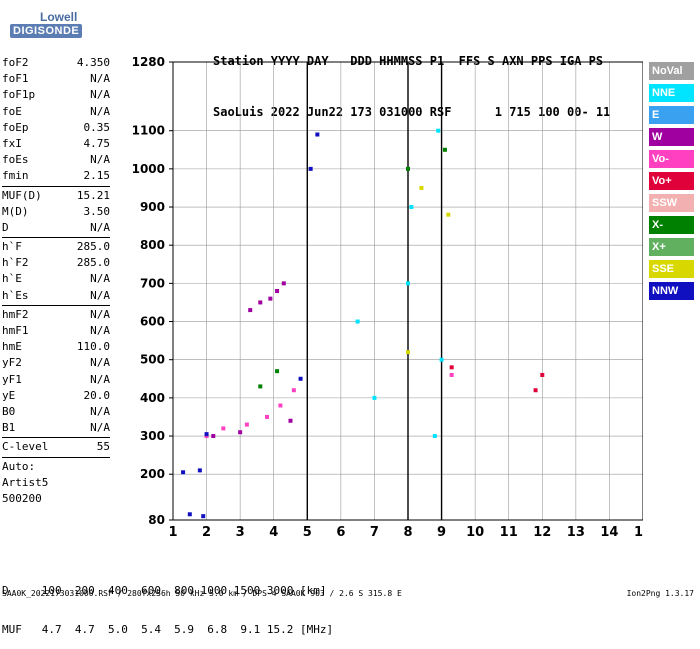 The image size is (700, 649). What do you see at coordinates (152, 245) in the screenshot?
I see `y-tick-label: 800` at bounding box center [152, 245].